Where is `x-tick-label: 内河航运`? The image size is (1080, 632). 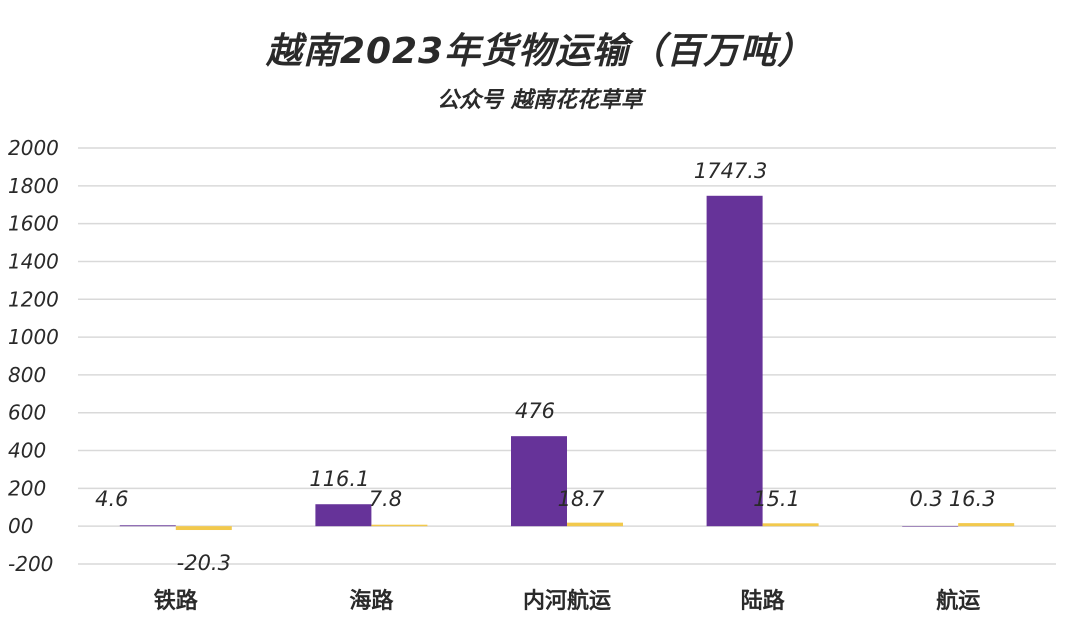
x-tick-label: 内河航运 is located at coordinates (567, 601).